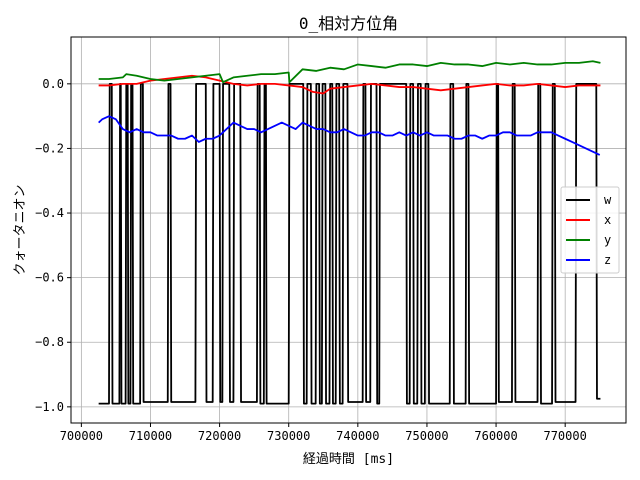 The height and width of the screenshot is (480, 640). What do you see at coordinates (495, 436) in the screenshot?
I see `x-tick-label-6: 760000` at bounding box center [495, 436].